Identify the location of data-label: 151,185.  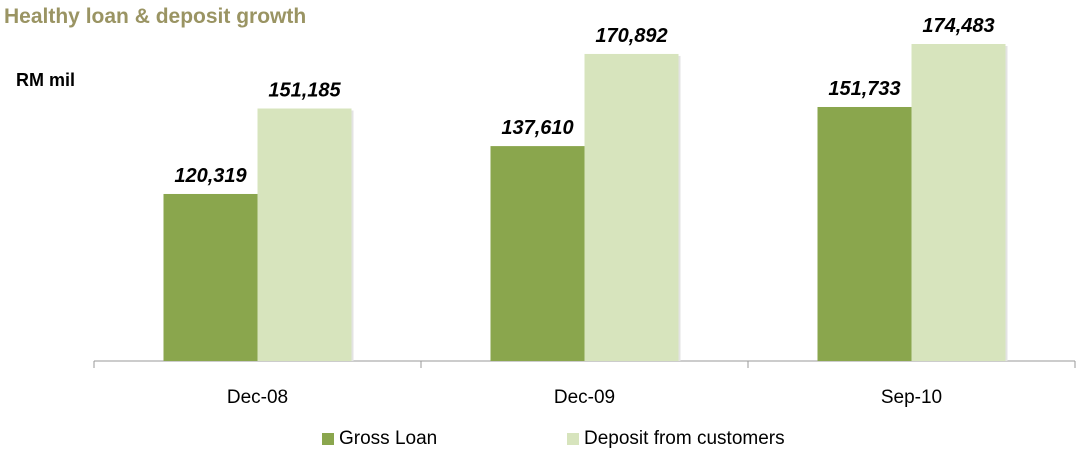
(304, 91).